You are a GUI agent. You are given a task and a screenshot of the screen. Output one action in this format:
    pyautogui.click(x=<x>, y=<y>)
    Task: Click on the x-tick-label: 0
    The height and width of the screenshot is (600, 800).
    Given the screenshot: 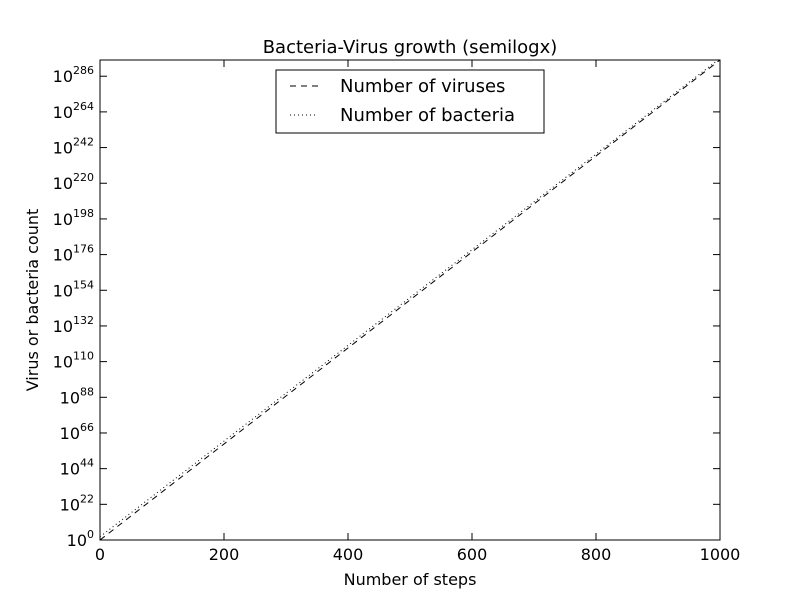 What is the action you would take?
    pyautogui.click(x=100, y=554)
    